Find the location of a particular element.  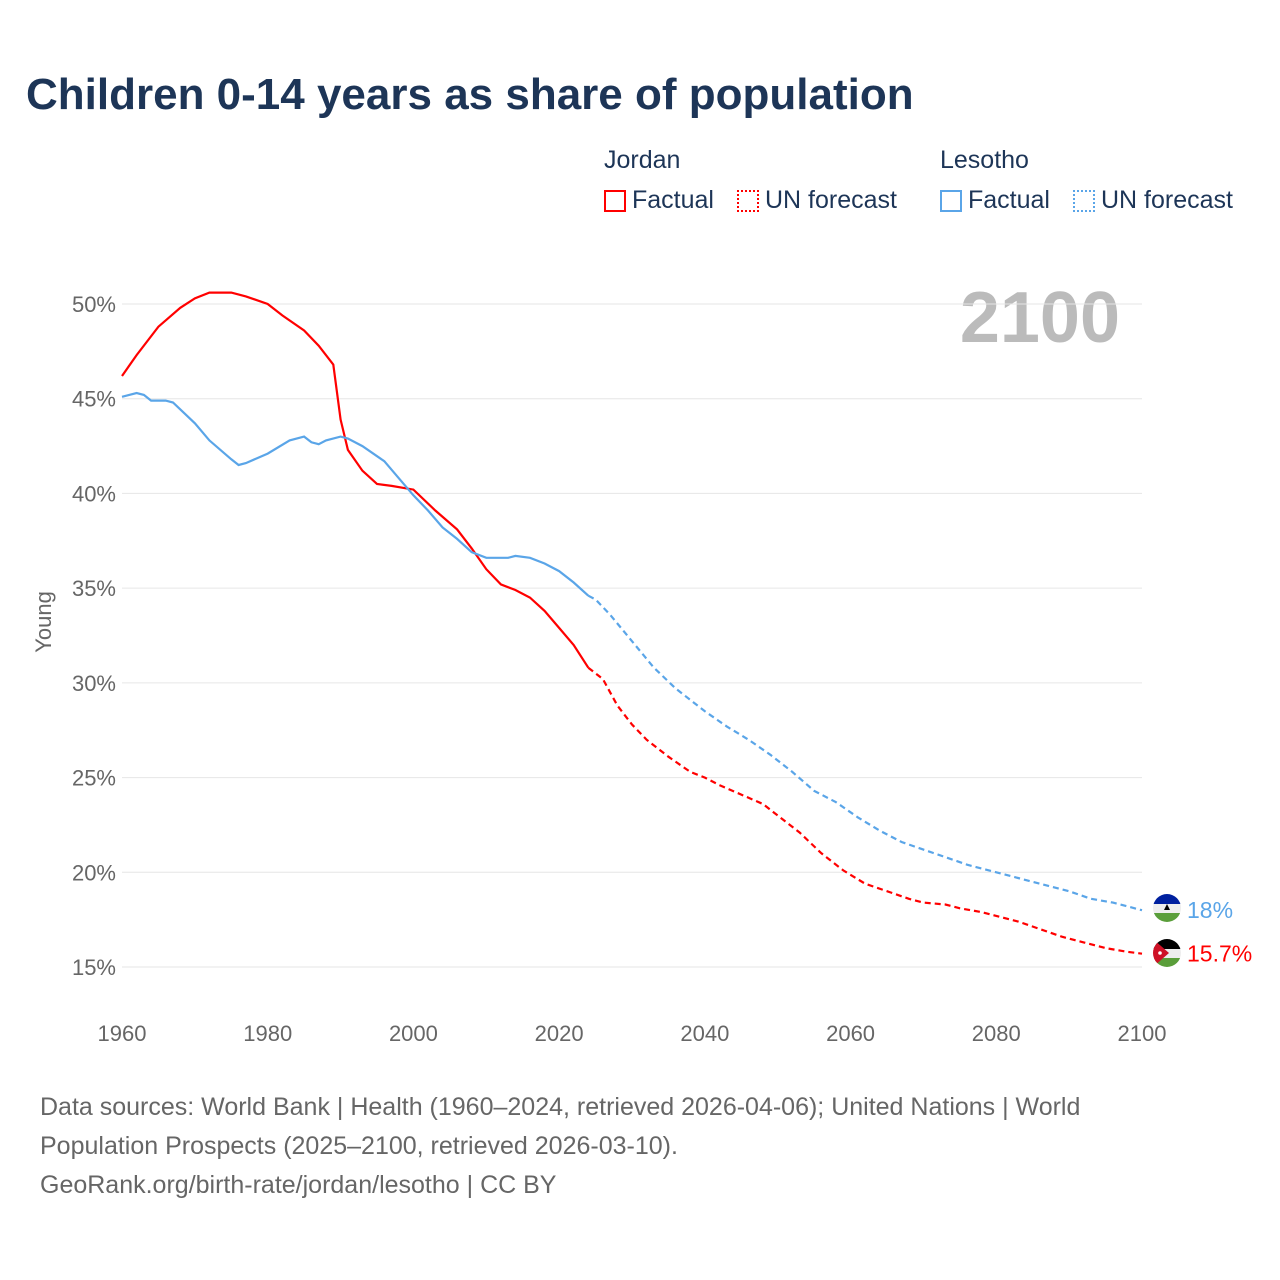

jordan-forecast-line is located at coordinates (865, 810).